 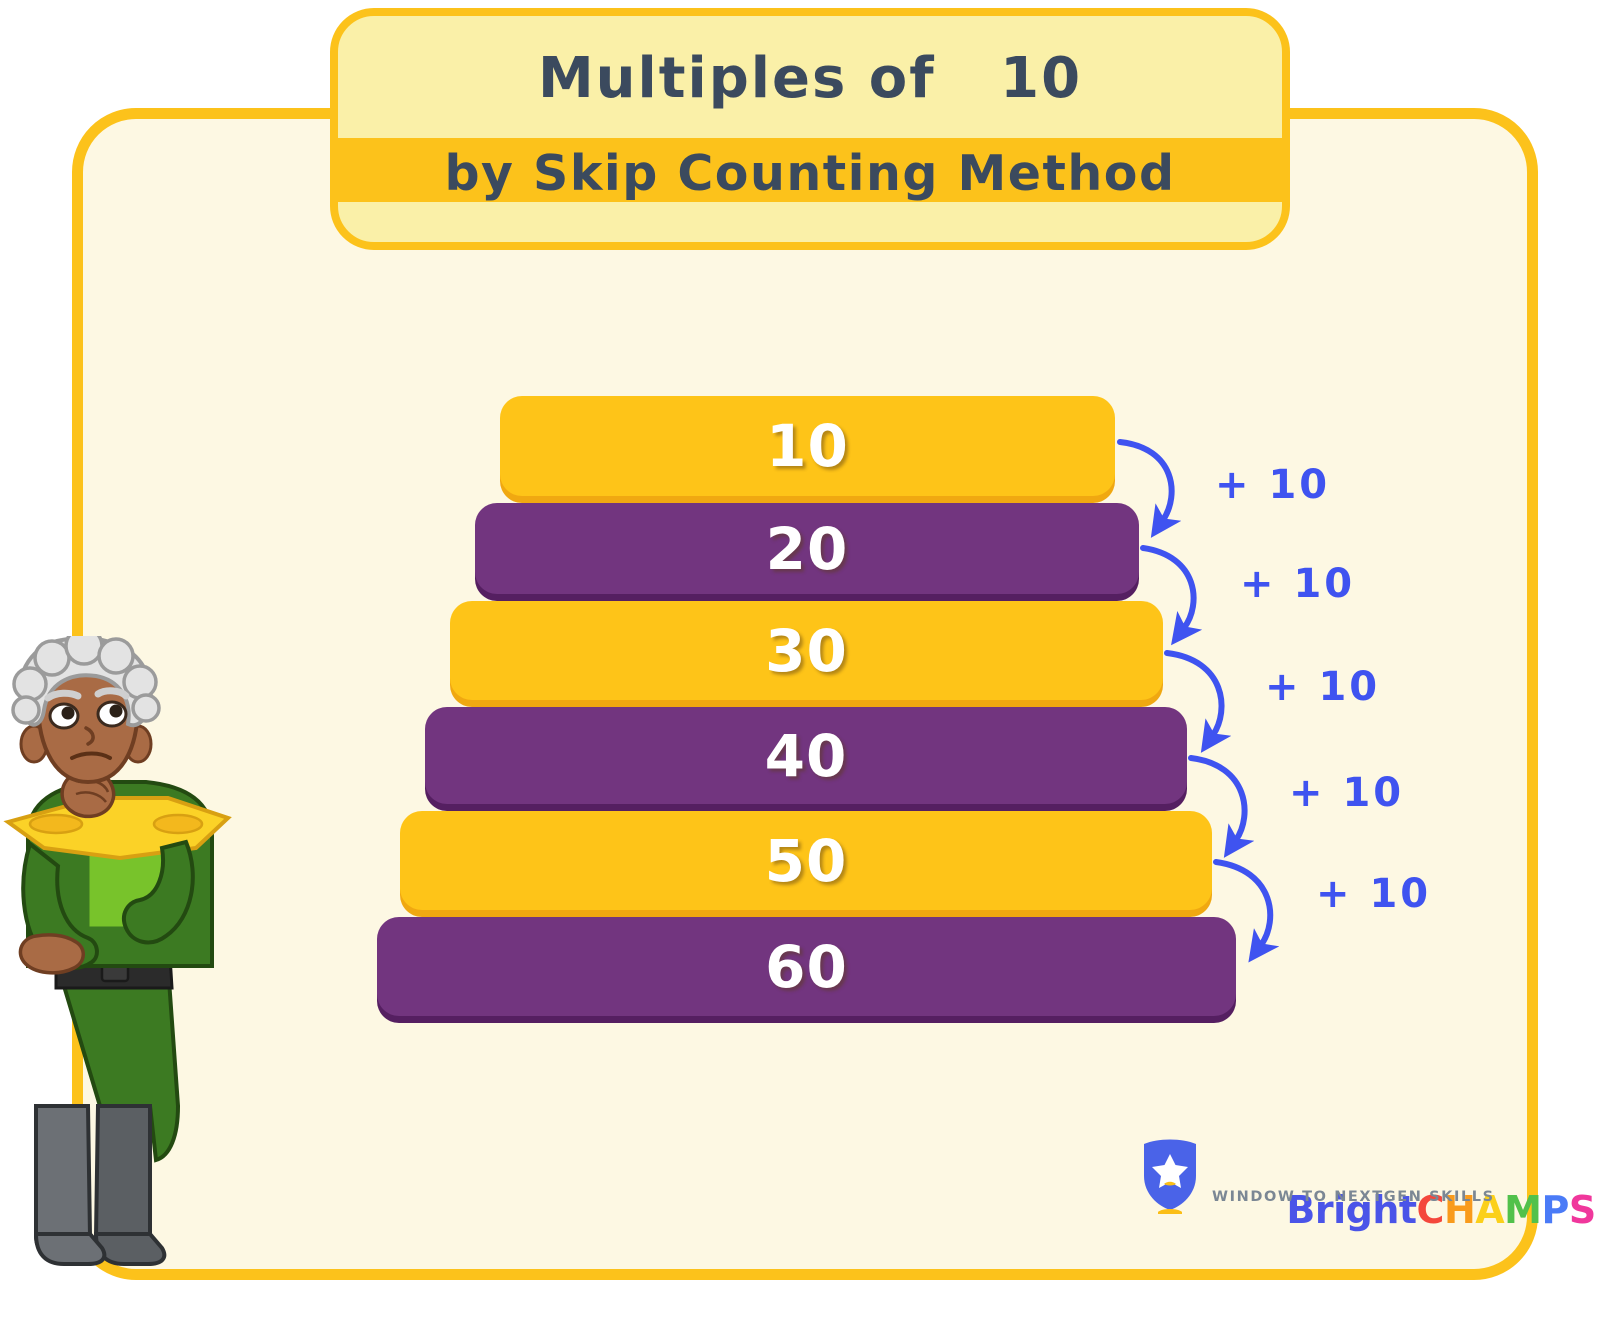 What do you see at coordinates (1368, 1184) in the screenshot?
I see `brightchamps-logo: BrightCHAMPS WINDOW TO NEXTGEN SKILLS` at bounding box center [1368, 1184].